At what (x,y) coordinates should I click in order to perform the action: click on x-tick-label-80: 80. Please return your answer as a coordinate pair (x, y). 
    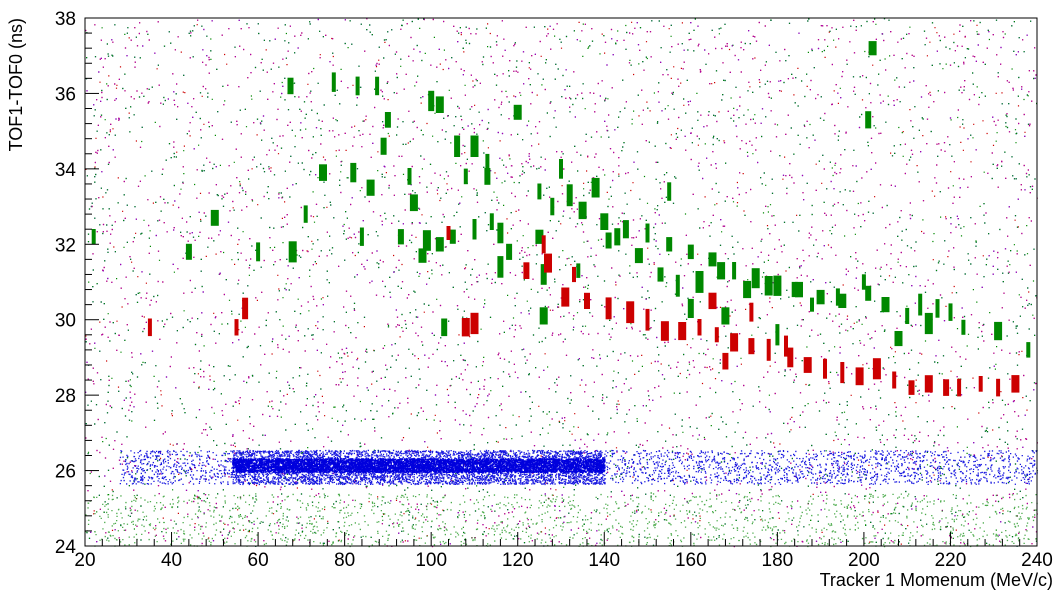
    Looking at the image, I should click on (344, 560).